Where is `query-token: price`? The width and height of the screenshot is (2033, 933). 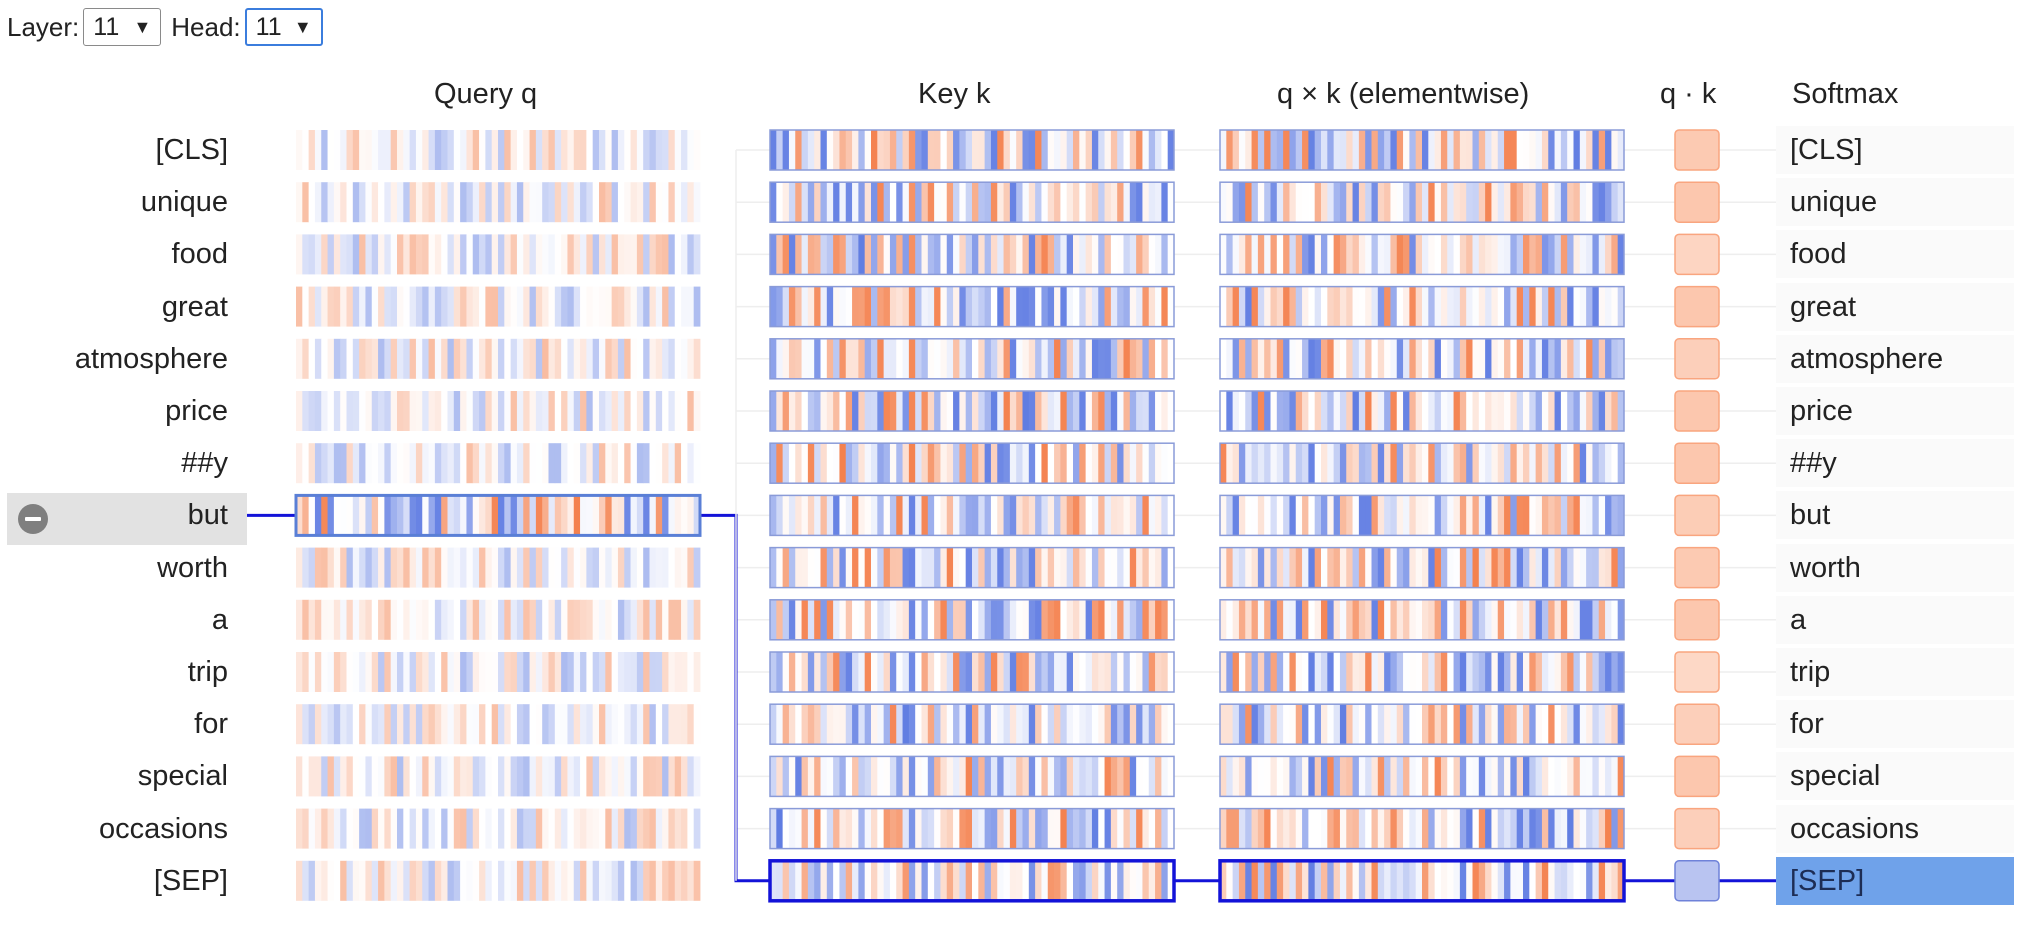
query-token: price is located at coordinates (114, 411).